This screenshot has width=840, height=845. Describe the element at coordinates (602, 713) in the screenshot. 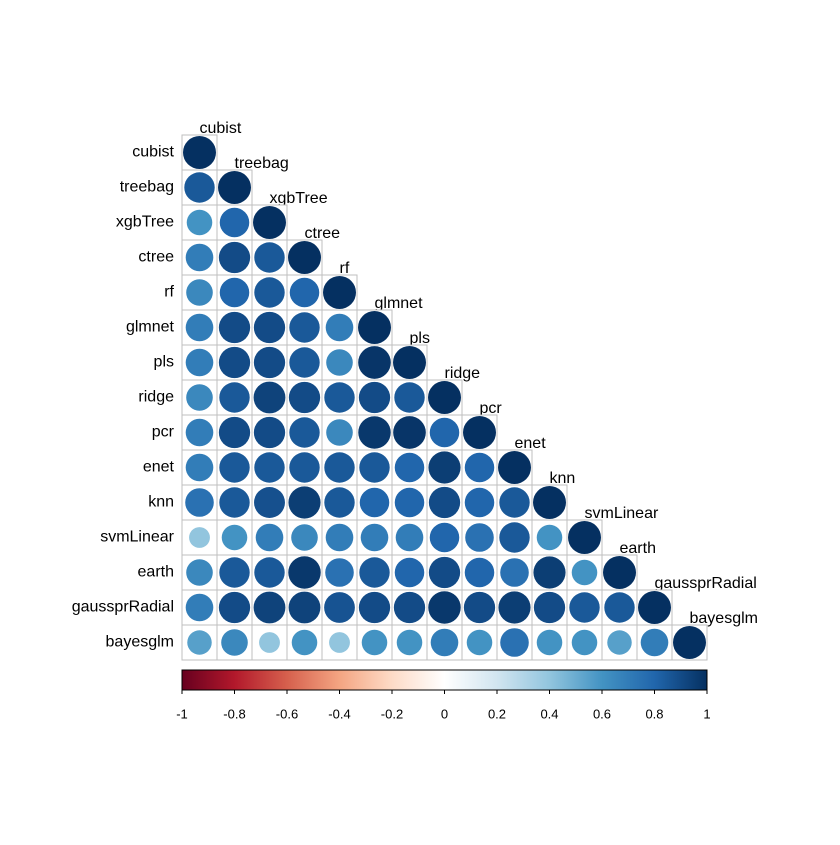

I see `colorbar-tick-label: 0.6` at that location.